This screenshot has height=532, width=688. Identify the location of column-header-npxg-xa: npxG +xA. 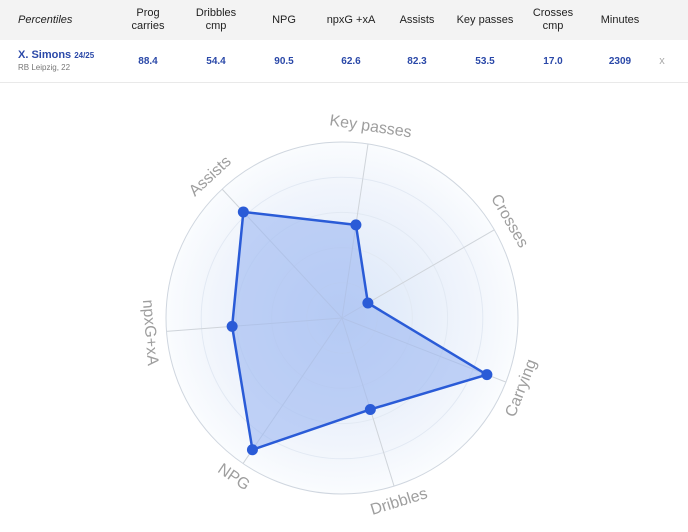
(351, 19).